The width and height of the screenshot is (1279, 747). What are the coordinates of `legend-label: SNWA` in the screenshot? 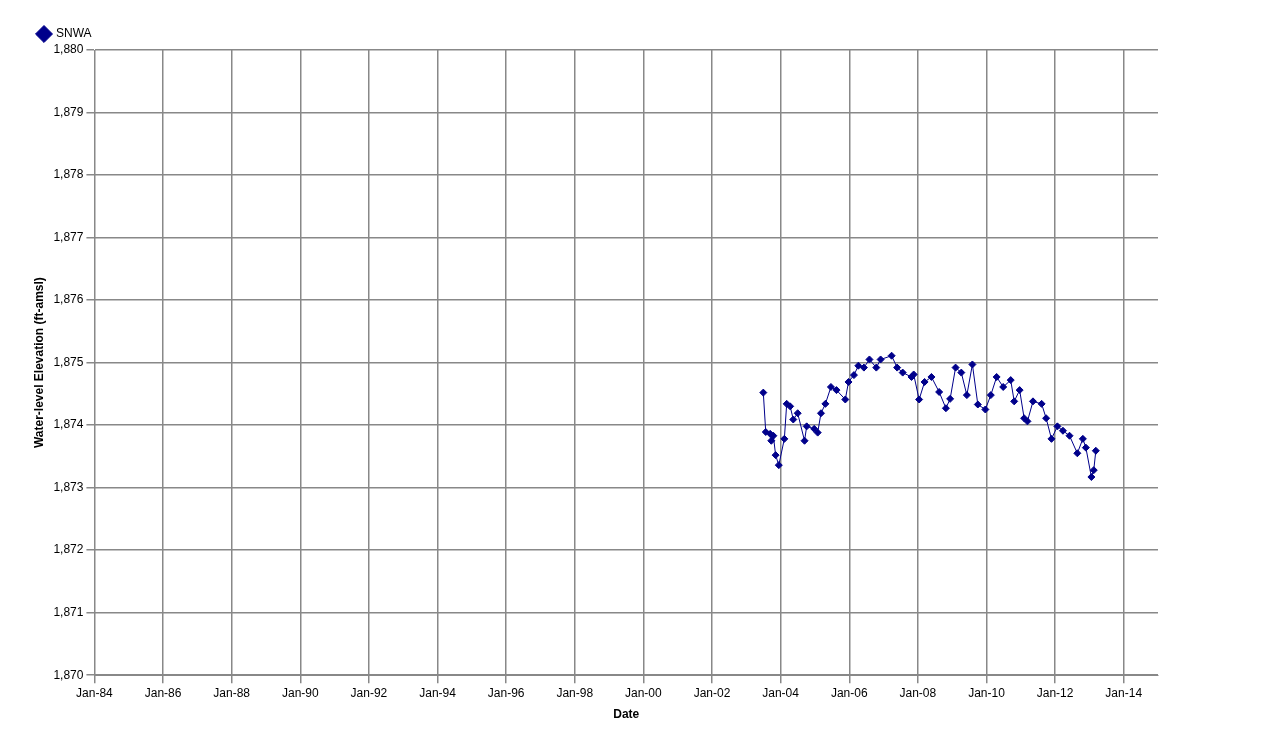 It's located at (74, 33).